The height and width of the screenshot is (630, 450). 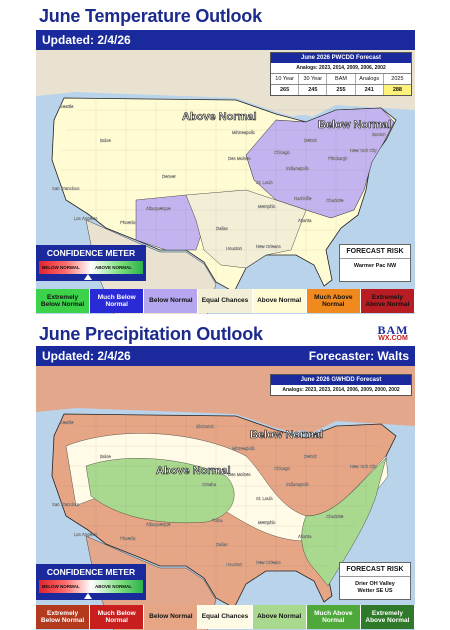 I want to click on temperature-forecast-values: 265 245 255 241 288, so click(x=341, y=89).